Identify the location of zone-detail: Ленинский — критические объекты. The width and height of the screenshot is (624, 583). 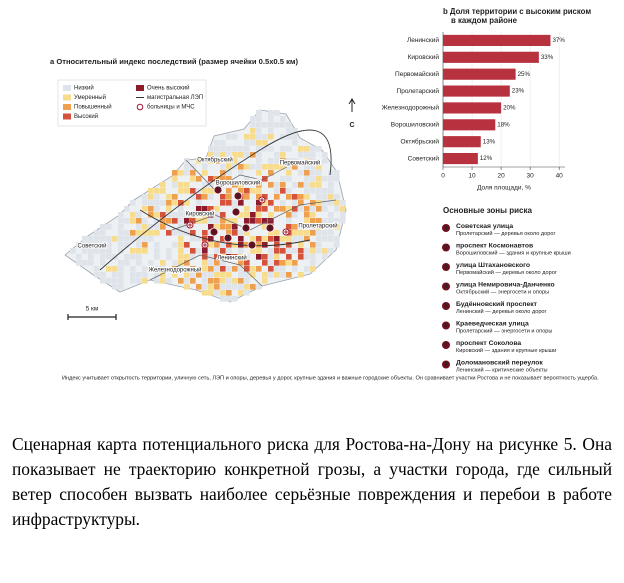
(502, 369).